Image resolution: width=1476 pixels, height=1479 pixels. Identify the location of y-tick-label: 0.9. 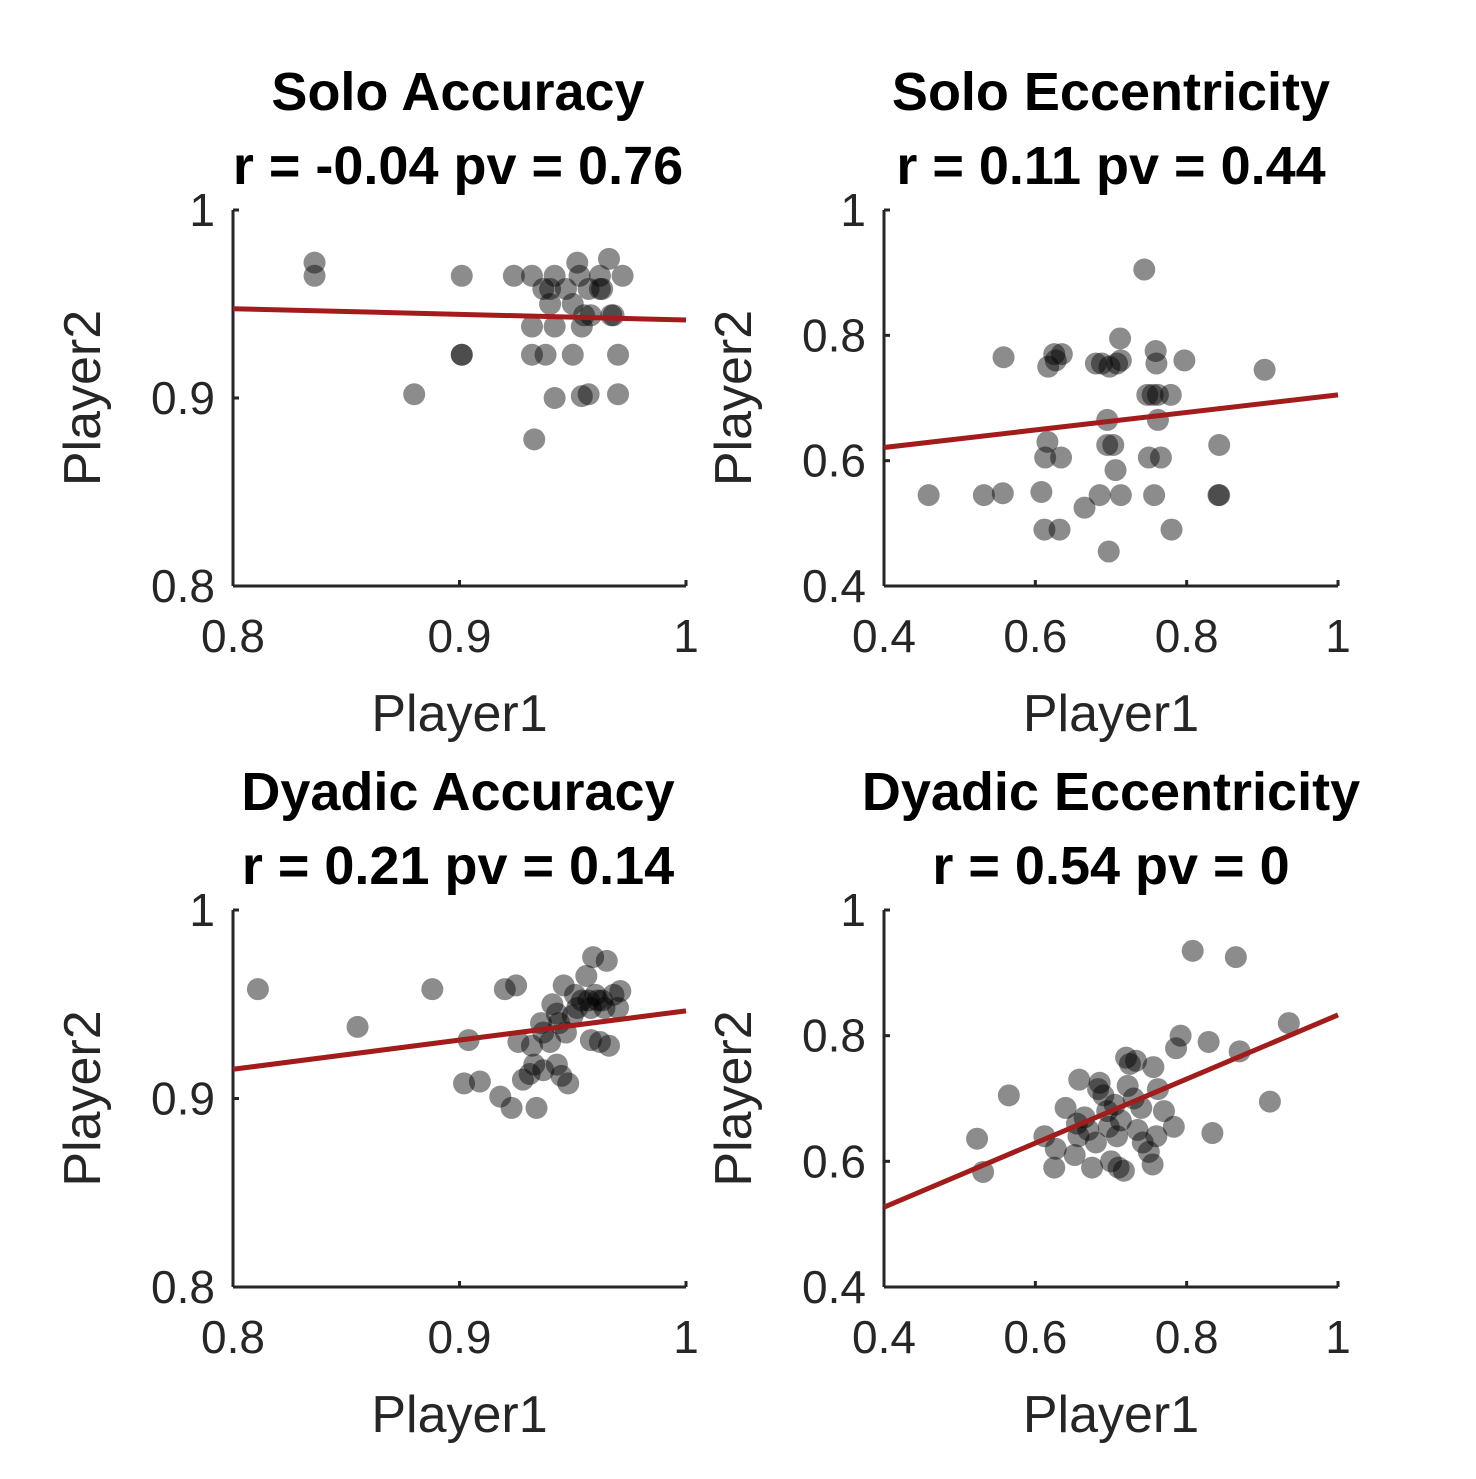
(183, 398).